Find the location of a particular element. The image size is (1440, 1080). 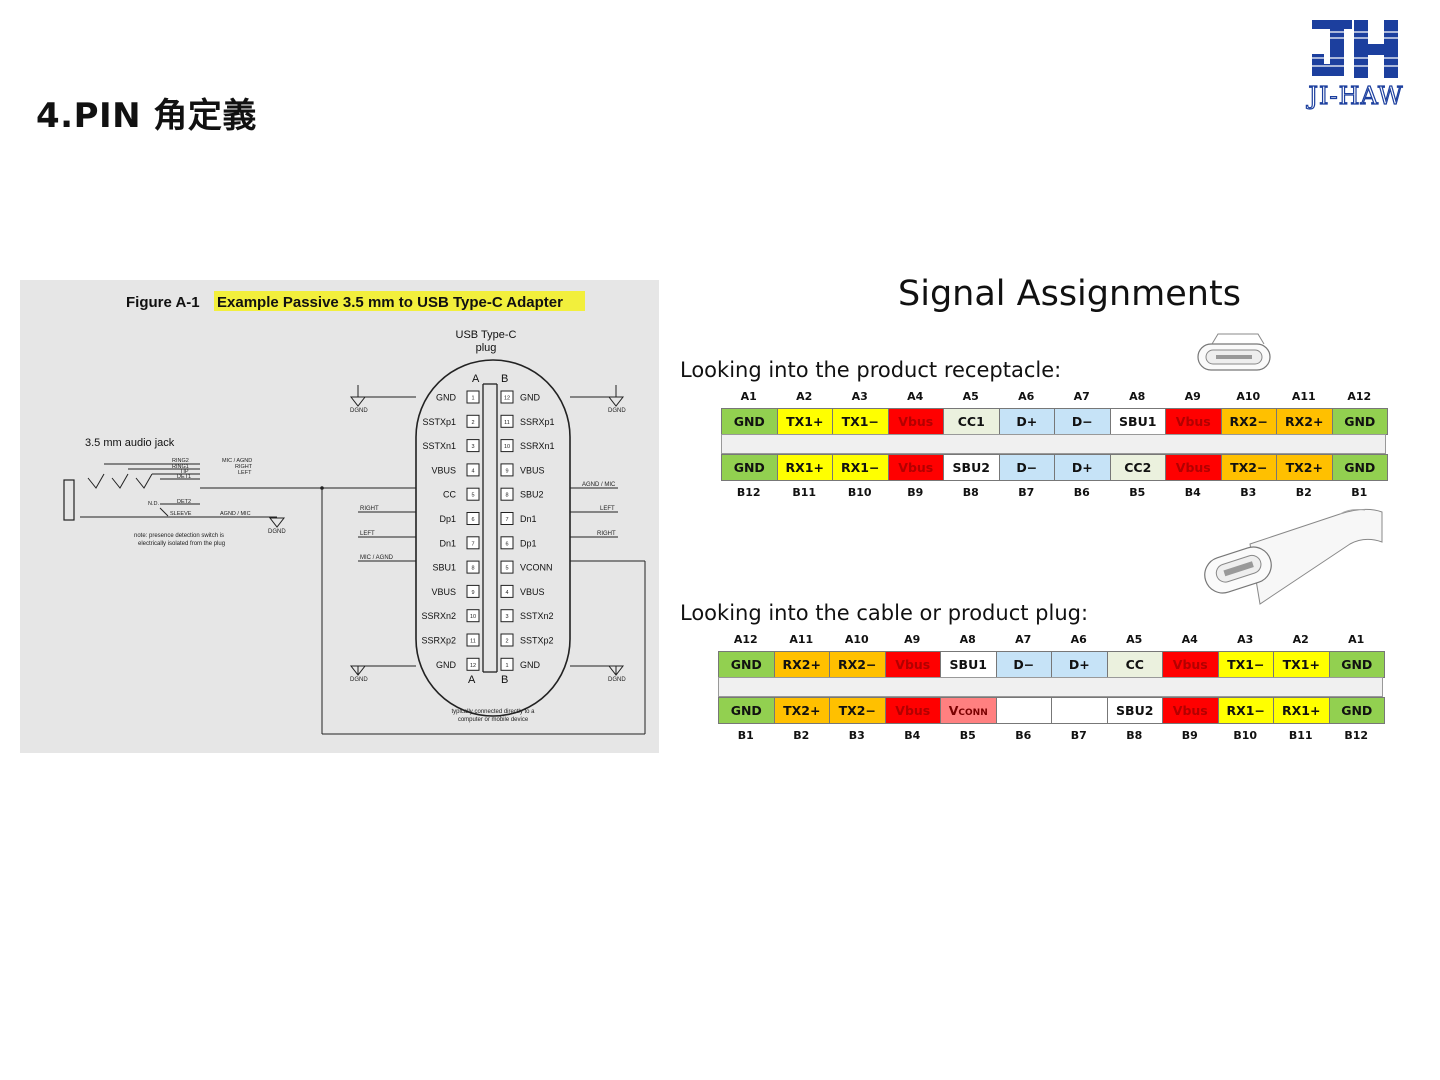

pin-number-label: B5 is located at coordinates (967, 735).